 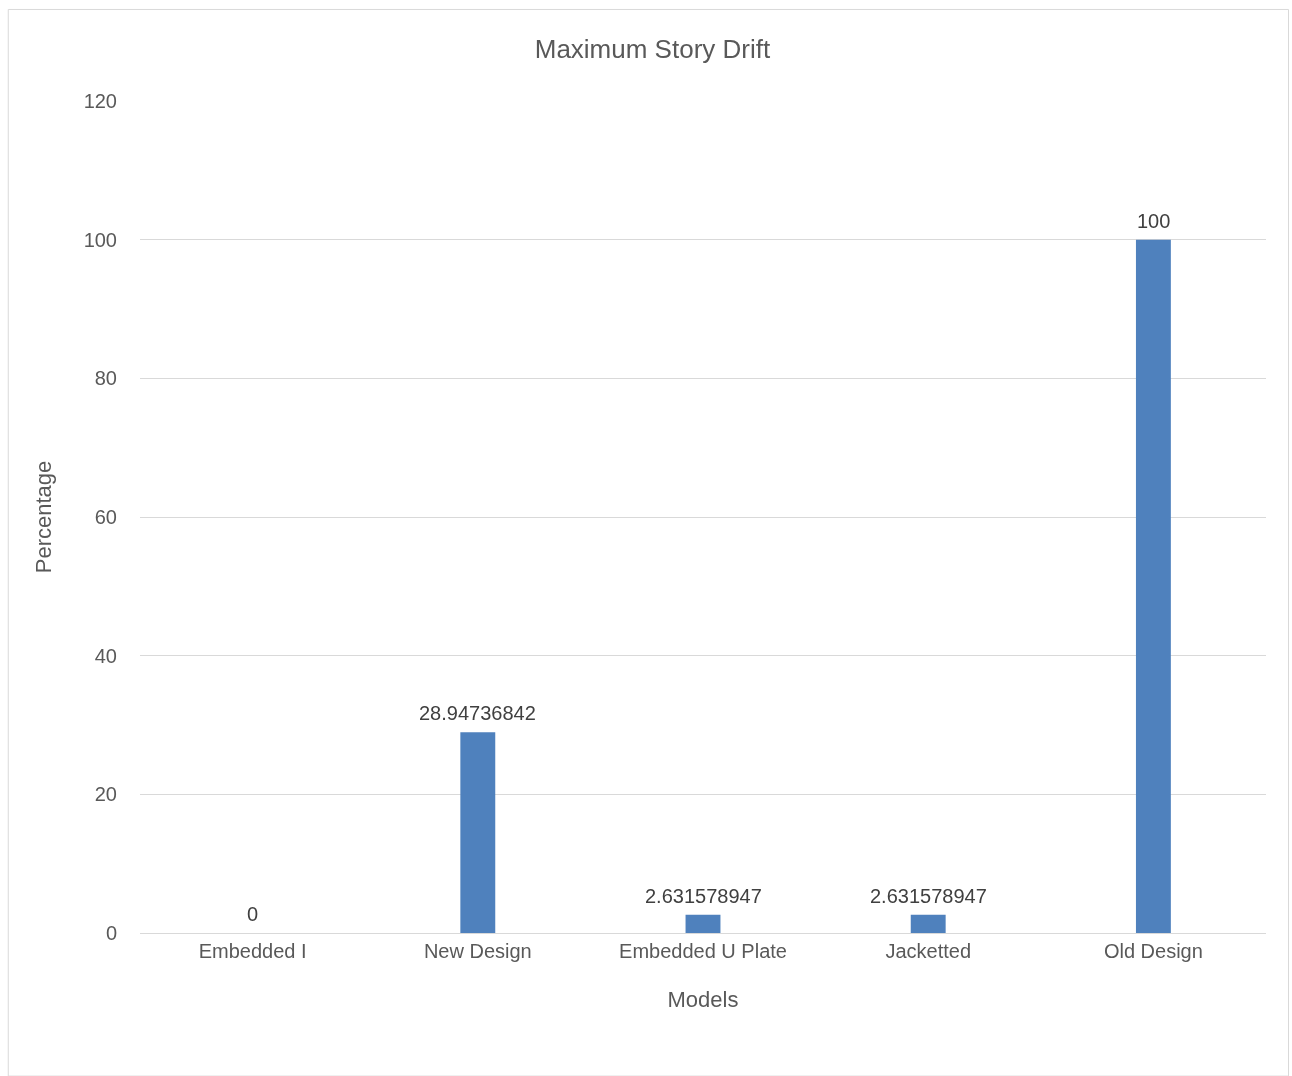 I want to click on y-tick-label: 120, so click(x=100, y=101).